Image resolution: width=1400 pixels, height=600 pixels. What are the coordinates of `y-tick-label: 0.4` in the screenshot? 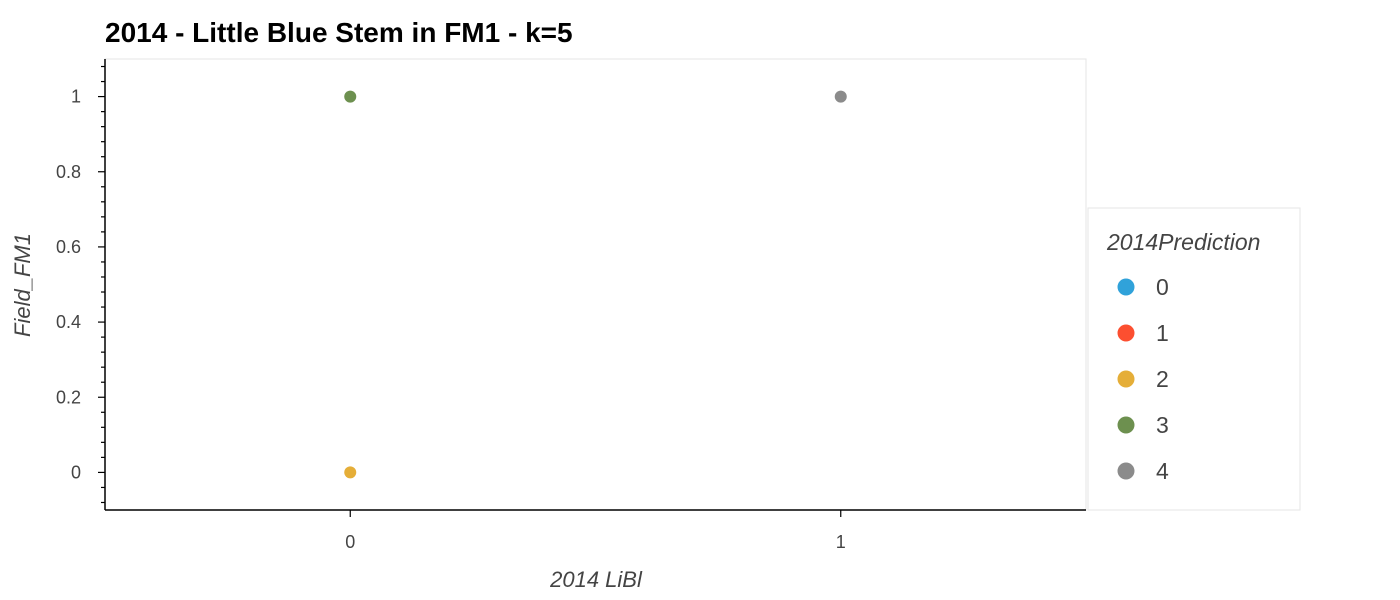 It's located at (68, 322).